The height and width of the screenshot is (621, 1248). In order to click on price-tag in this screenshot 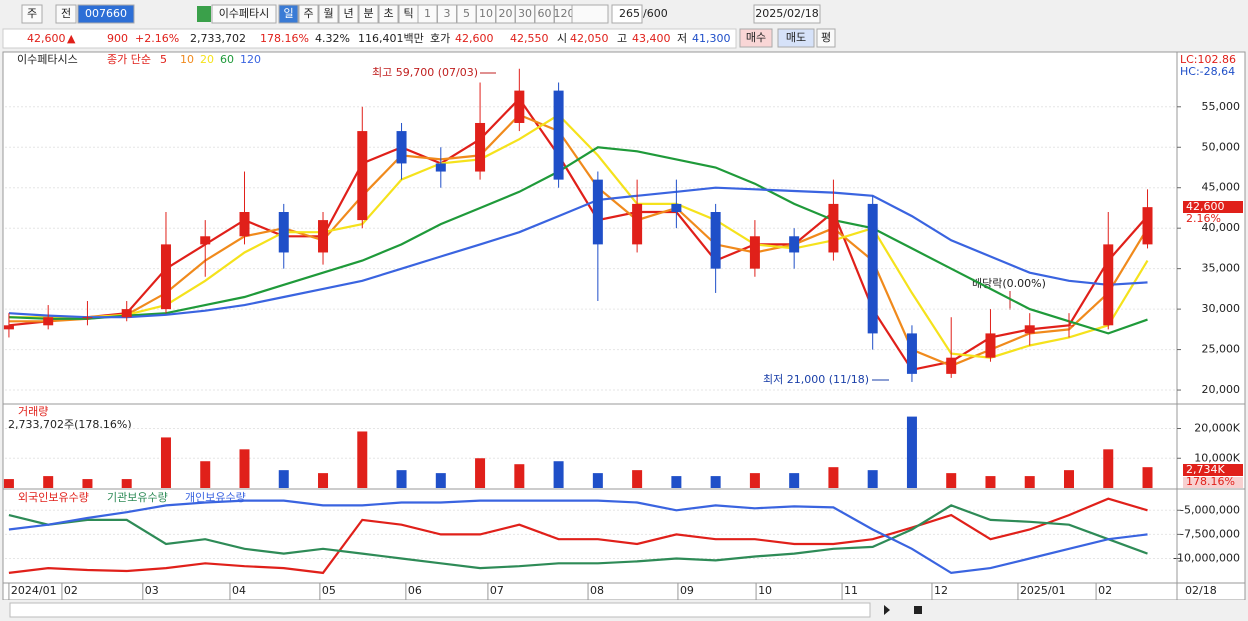, I will do `click(1213, 207)`.